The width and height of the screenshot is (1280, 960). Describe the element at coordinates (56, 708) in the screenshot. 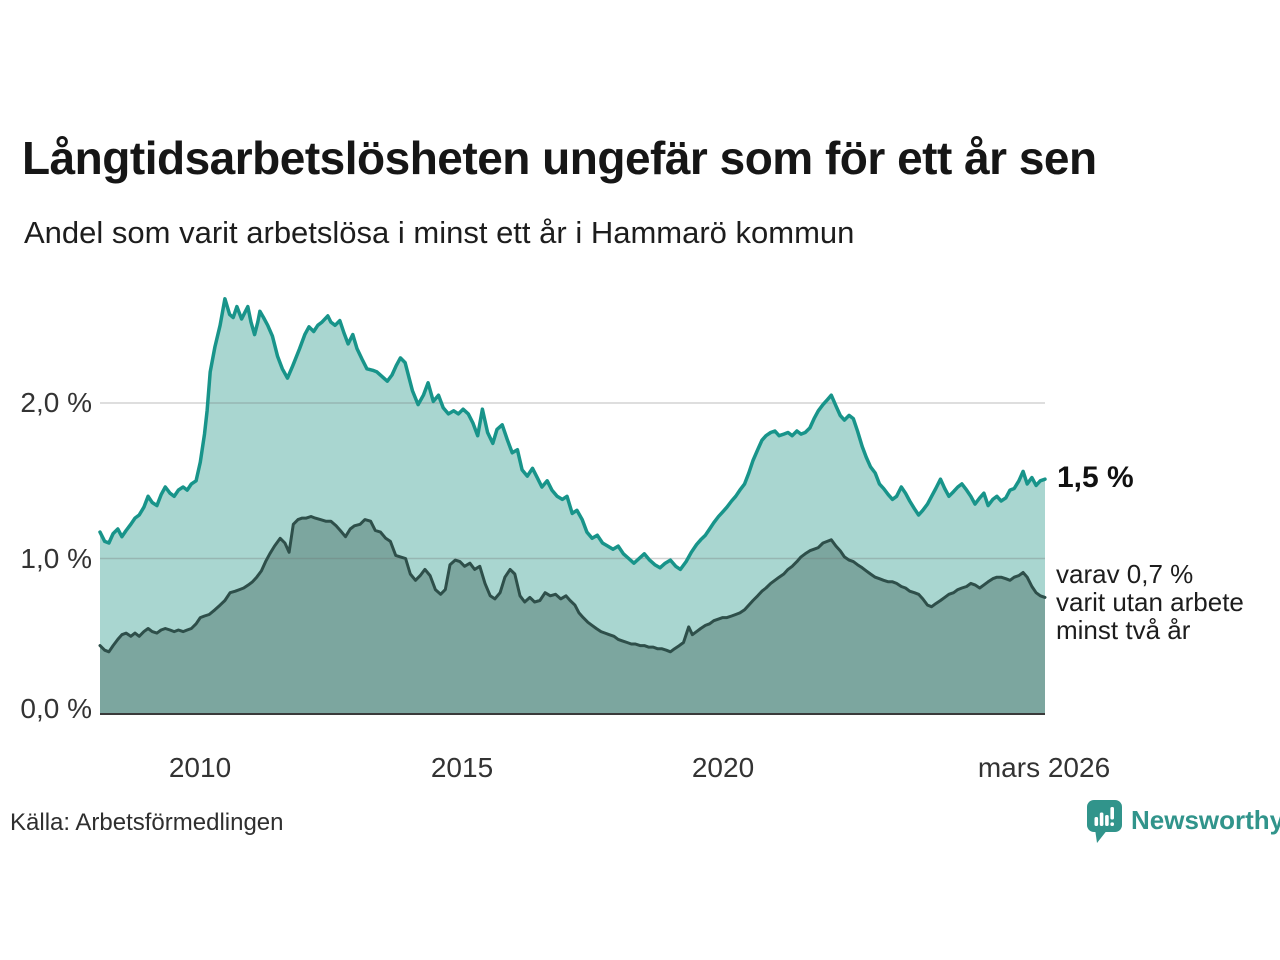

I see `y-axis-label-0: 0,0 %` at that location.